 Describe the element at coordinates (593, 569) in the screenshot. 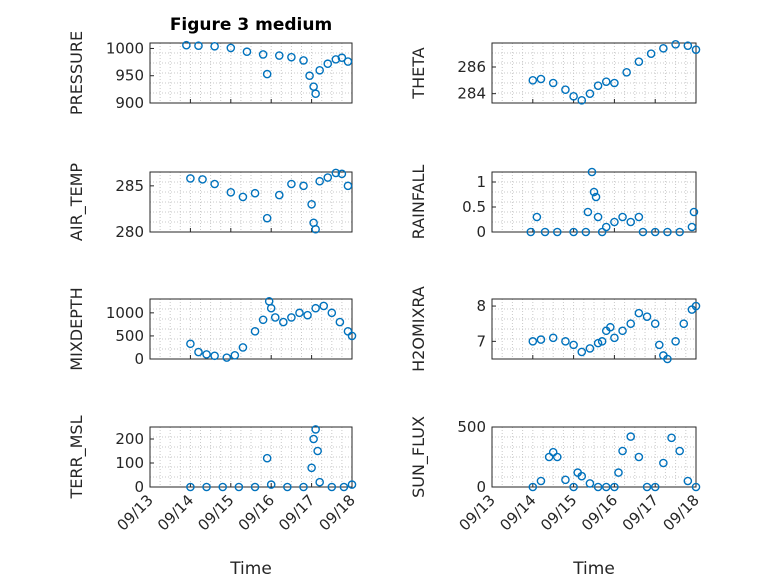

I see `x-axis-label-right: Time` at that location.